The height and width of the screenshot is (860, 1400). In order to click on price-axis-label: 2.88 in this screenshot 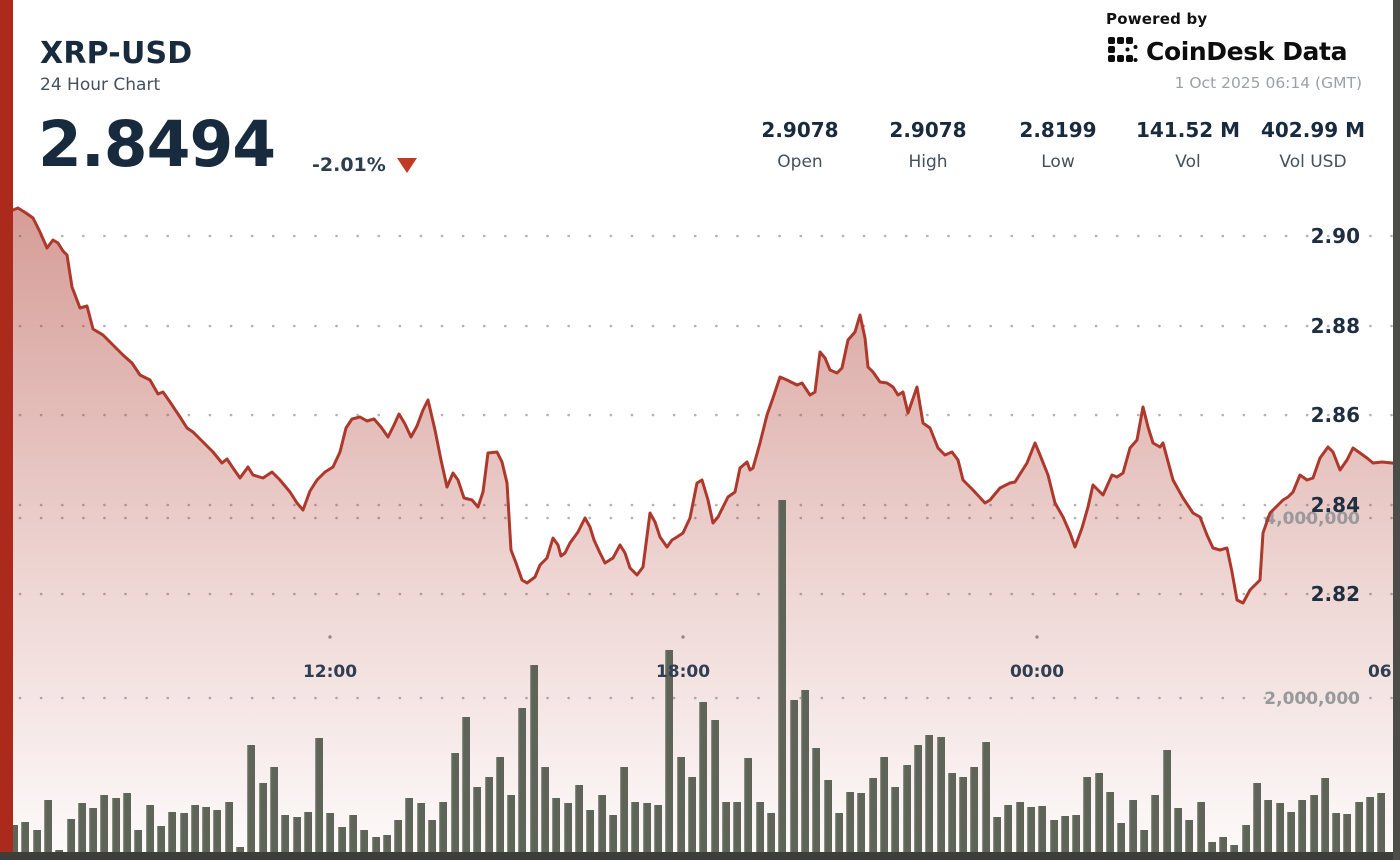, I will do `click(1335, 326)`.